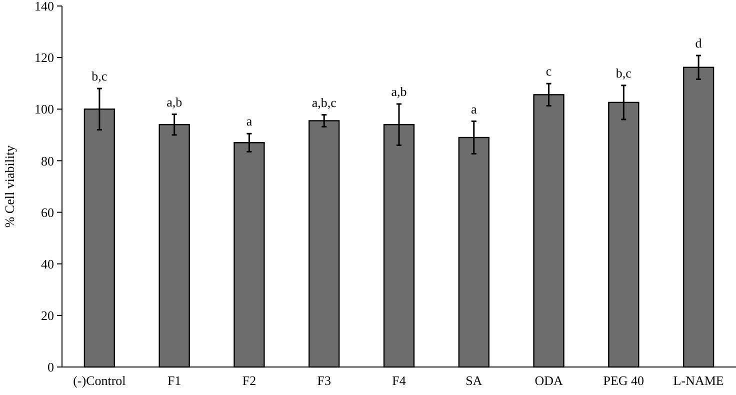  What do you see at coordinates (324, 380) in the screenshot?
I see `x-tick-label: F3` at bounding box center [324, 380].